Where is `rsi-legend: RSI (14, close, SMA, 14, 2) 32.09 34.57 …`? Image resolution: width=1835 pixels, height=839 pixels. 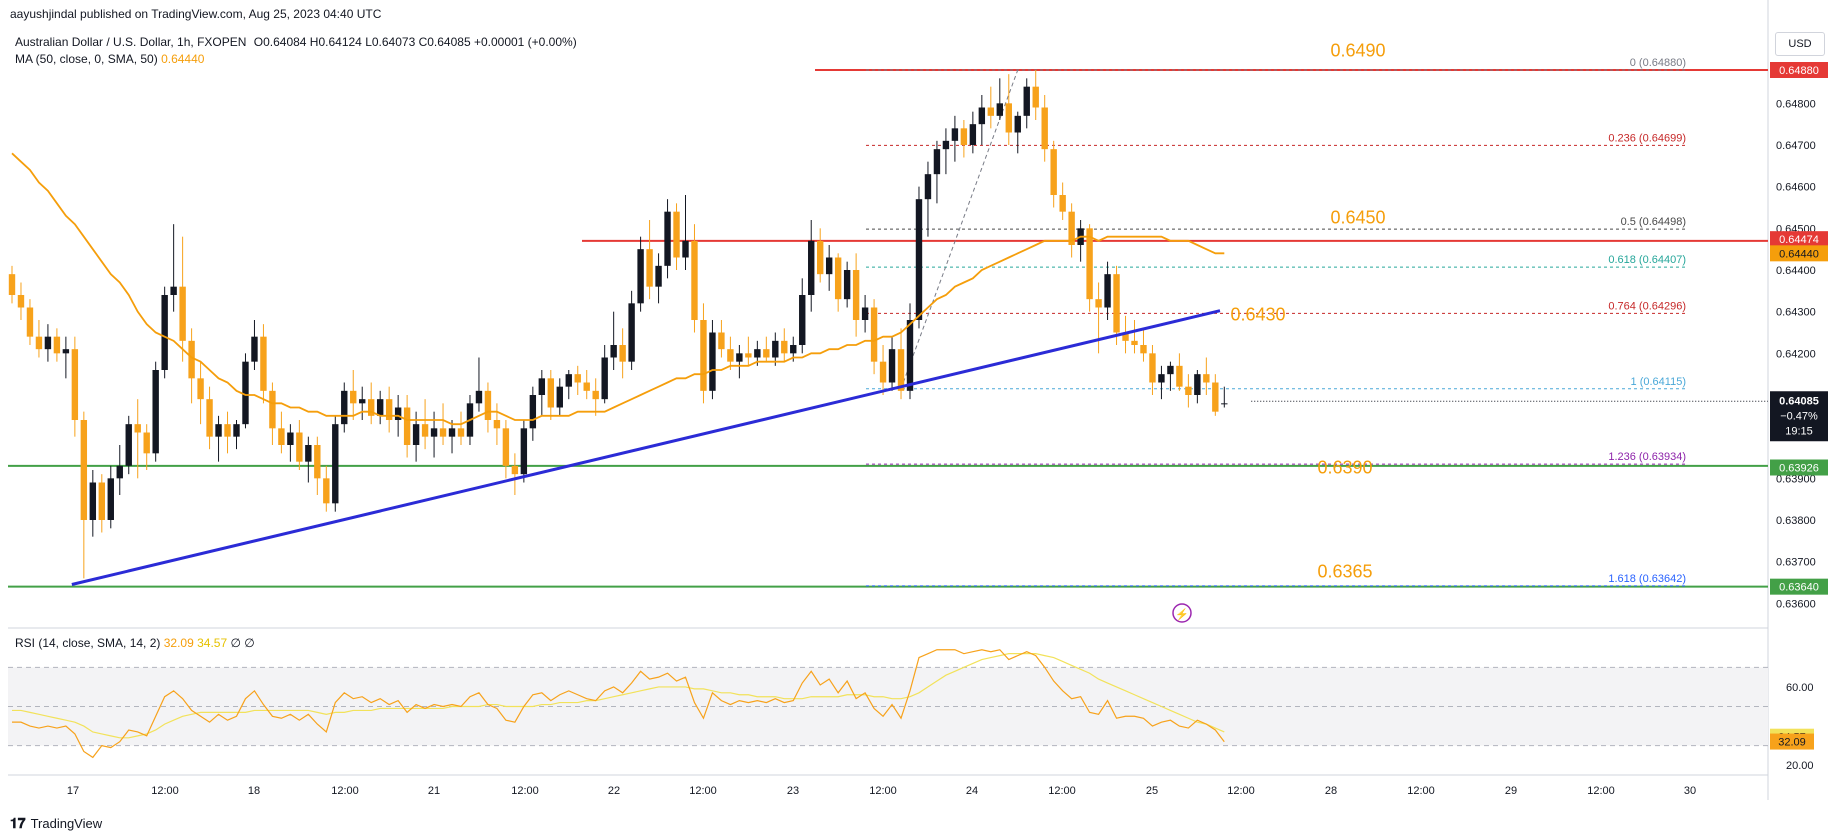 rsi-legend: RSI (14, close, SMA, 14, 2) 32.09 34.57 … is located at coordinates (135, 643).